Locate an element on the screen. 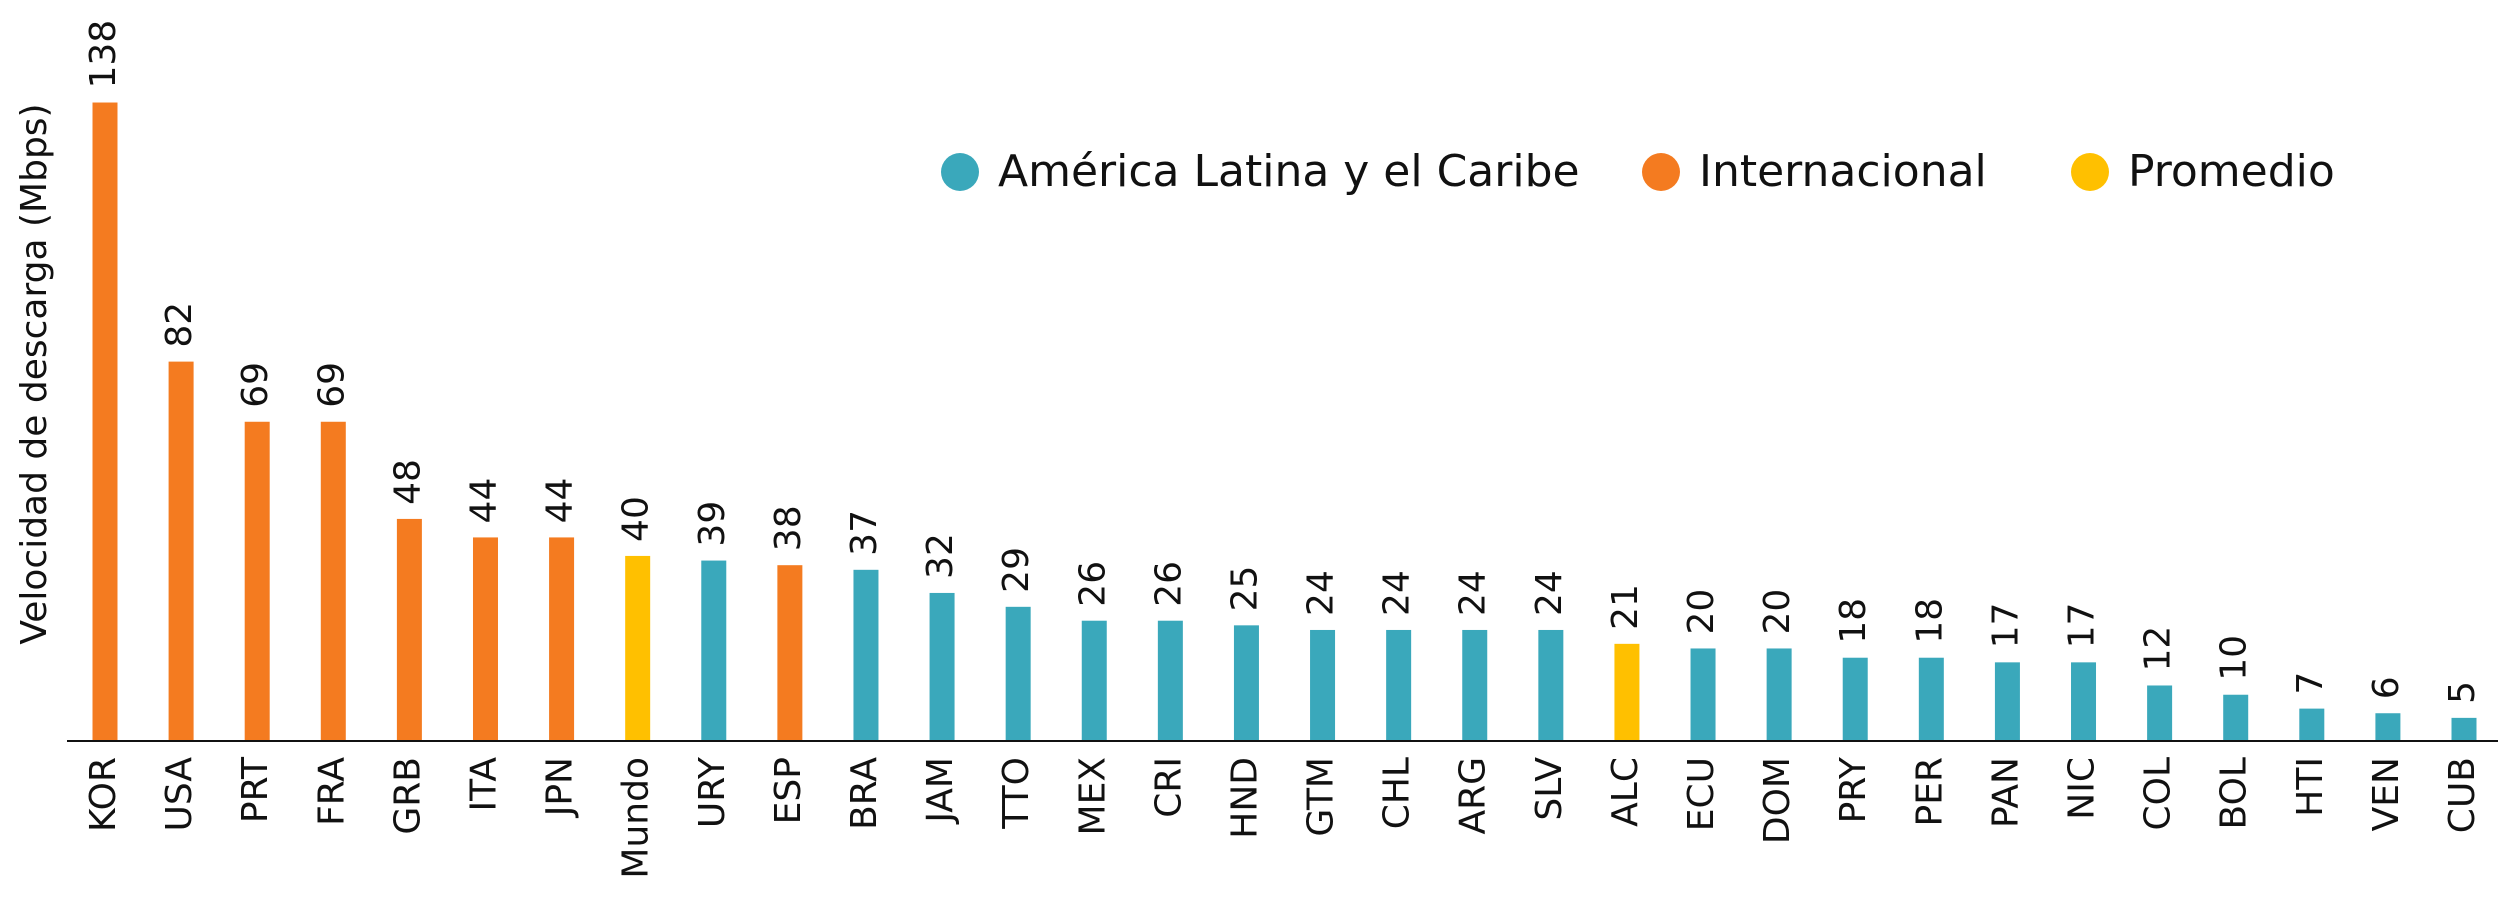 The height and width of the screenshot is (911, 2498). x-tick-label: ARG is located at coordinates (1473, 796).